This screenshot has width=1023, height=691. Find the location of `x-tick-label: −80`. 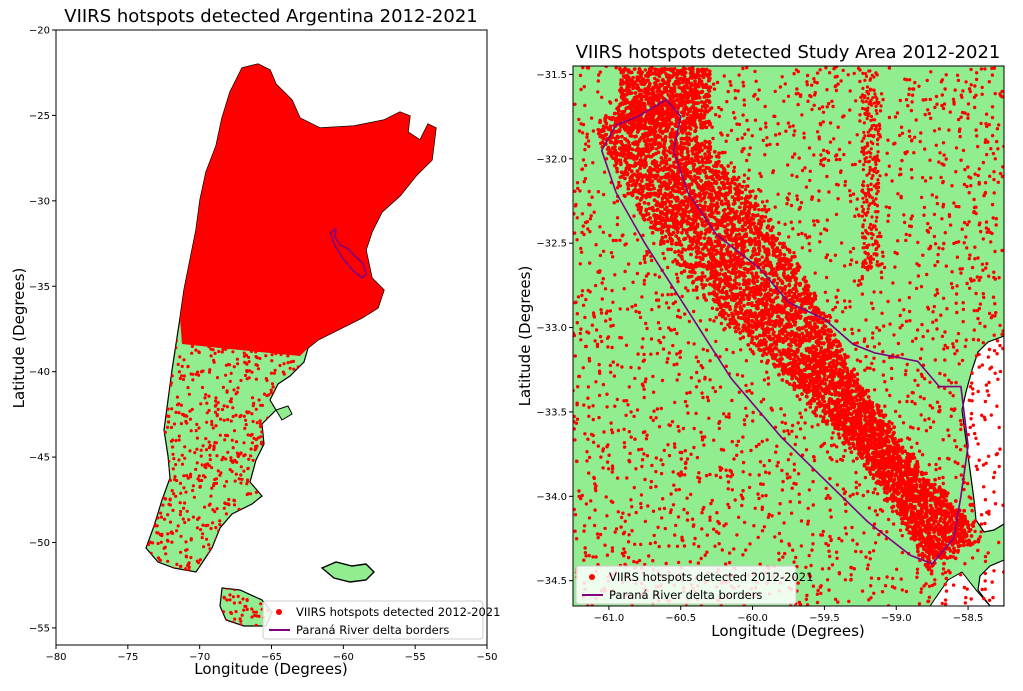

x-tick-label: −80 is located at coordinates (55, 657).